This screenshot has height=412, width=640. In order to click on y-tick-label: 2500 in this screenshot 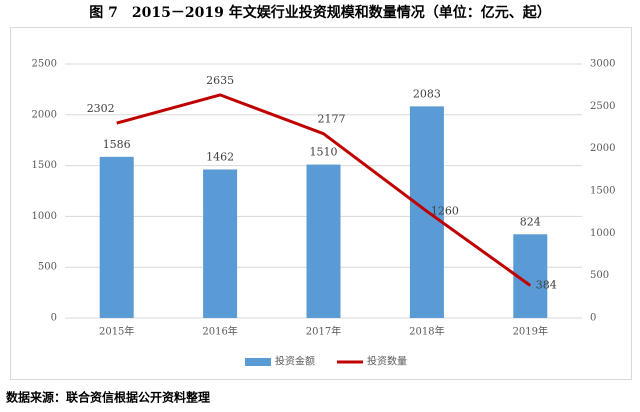, I will do `click(44, 64)`.